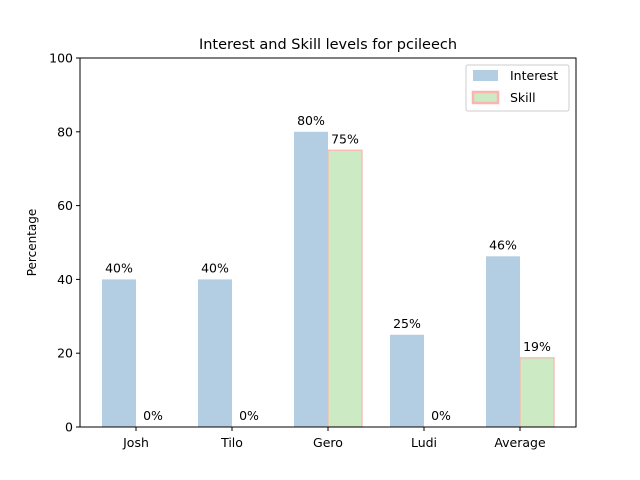  What do you see at coordinates (523, 97) in the screenshot?
I see `legend-label-skill: Skill` at bounding box center [523, 97].